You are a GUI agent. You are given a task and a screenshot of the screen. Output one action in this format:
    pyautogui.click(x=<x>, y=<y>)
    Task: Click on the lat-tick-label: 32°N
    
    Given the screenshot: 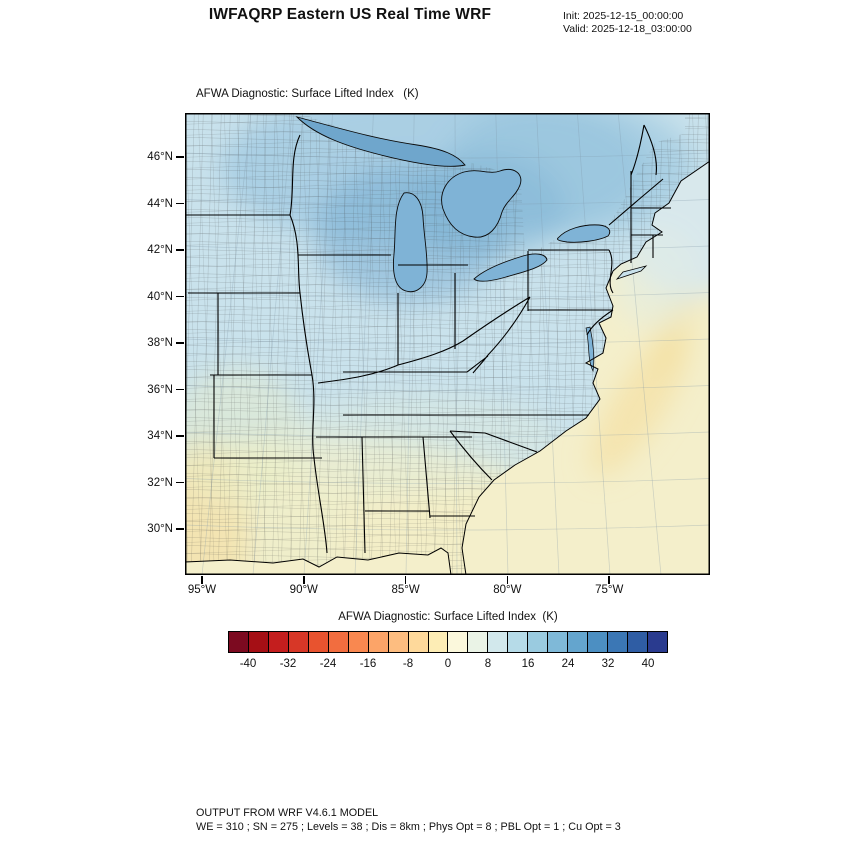 What is the action you would take?
    pyautogui.click(x=160, y=482)
    